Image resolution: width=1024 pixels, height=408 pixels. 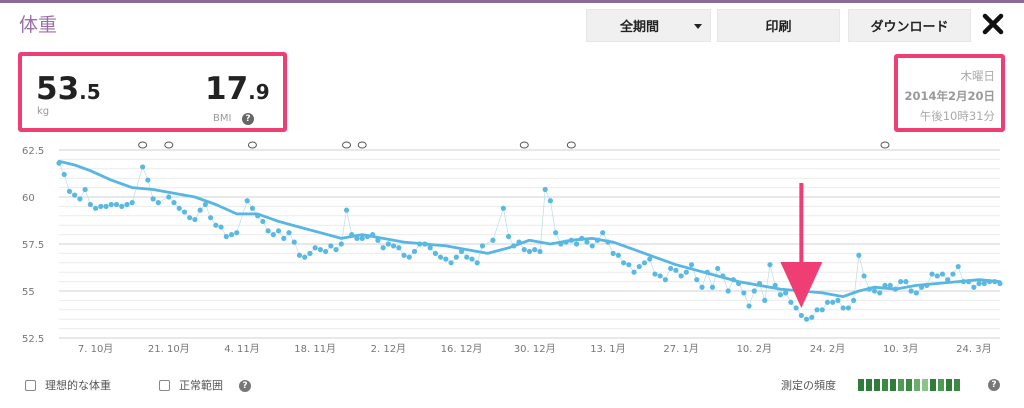 What do you see at coordinates (512, 1) in the screenshot?
I see `top-border` at bounding box center [512, 1].